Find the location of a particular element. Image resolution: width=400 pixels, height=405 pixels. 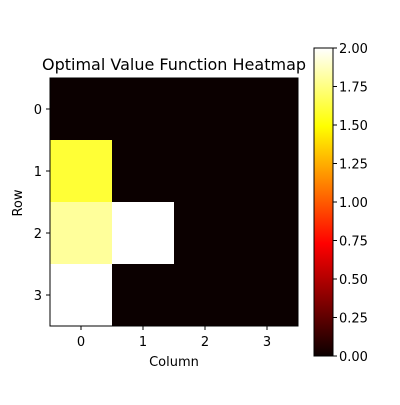

x-tick-label: 1 is located at coordinates (143, 342).